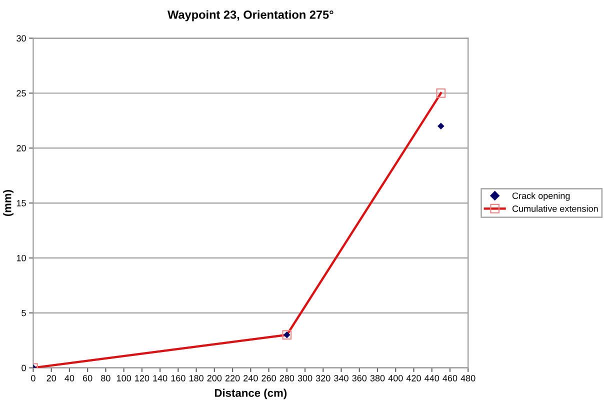  I want to click on x-tick-label: 140, so click(160, 378).